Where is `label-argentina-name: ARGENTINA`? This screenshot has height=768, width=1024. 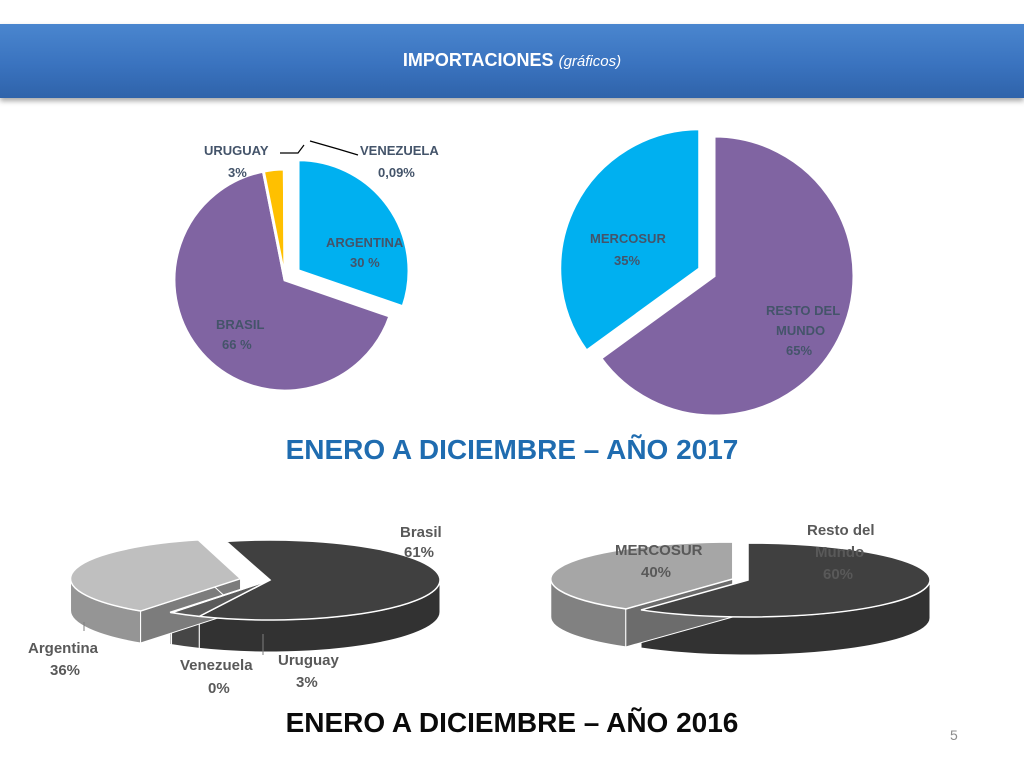 label-argentina-name: ARGENTINA is located at coordinates (365, 242).